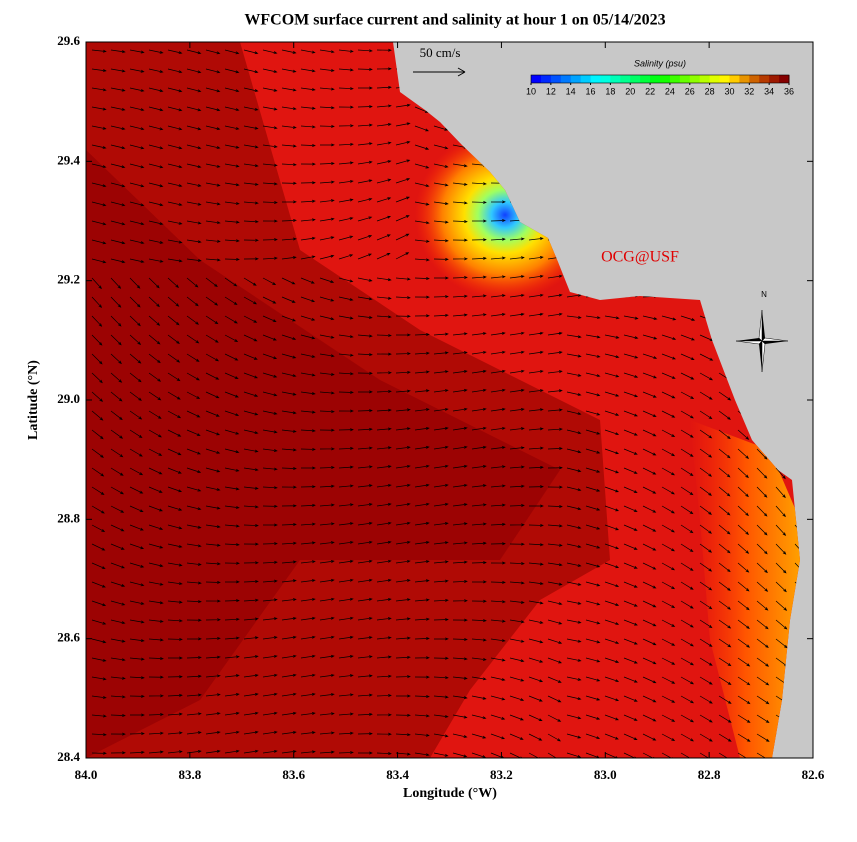 The image size is (857, 842). What do you see at coordinates (769, 91) in the screenshot?
I see `colorbar-tick-label: 34` at bounding box center [769, 91].